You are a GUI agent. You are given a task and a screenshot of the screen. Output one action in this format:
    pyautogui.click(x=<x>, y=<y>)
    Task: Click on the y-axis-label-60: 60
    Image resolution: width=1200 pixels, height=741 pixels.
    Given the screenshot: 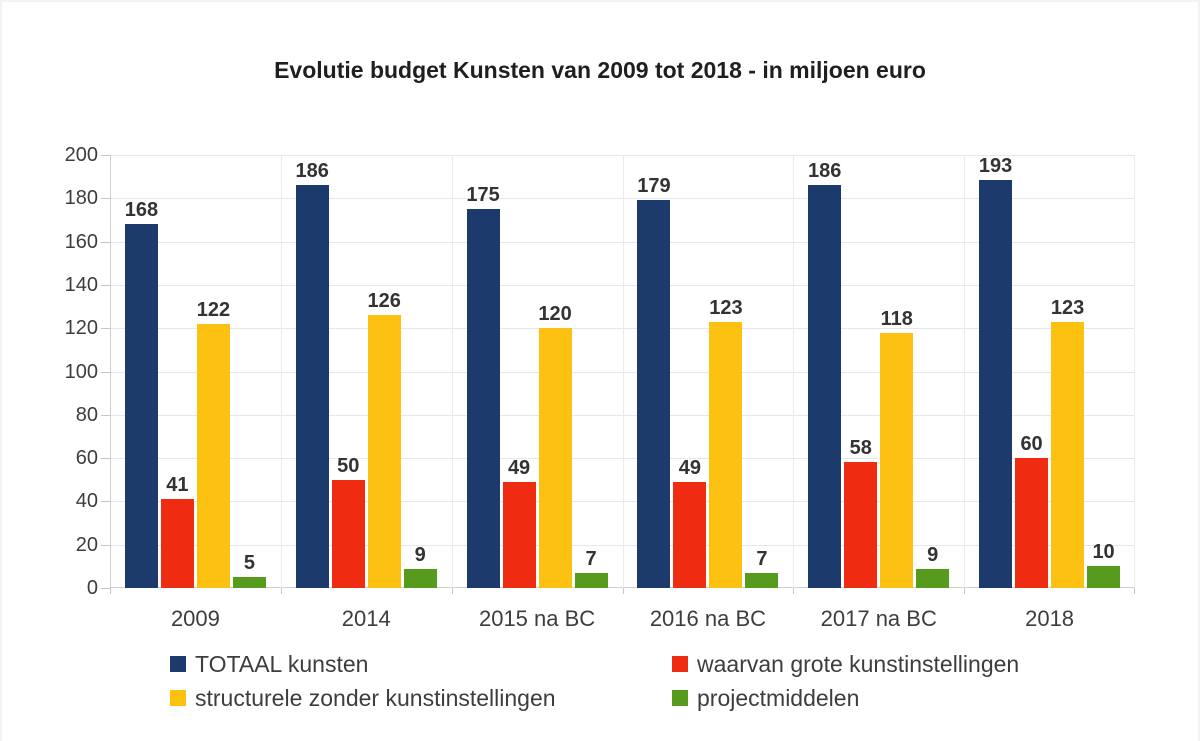 What is the action you would take?
    pyautogui.click(x=86, y=458)
    